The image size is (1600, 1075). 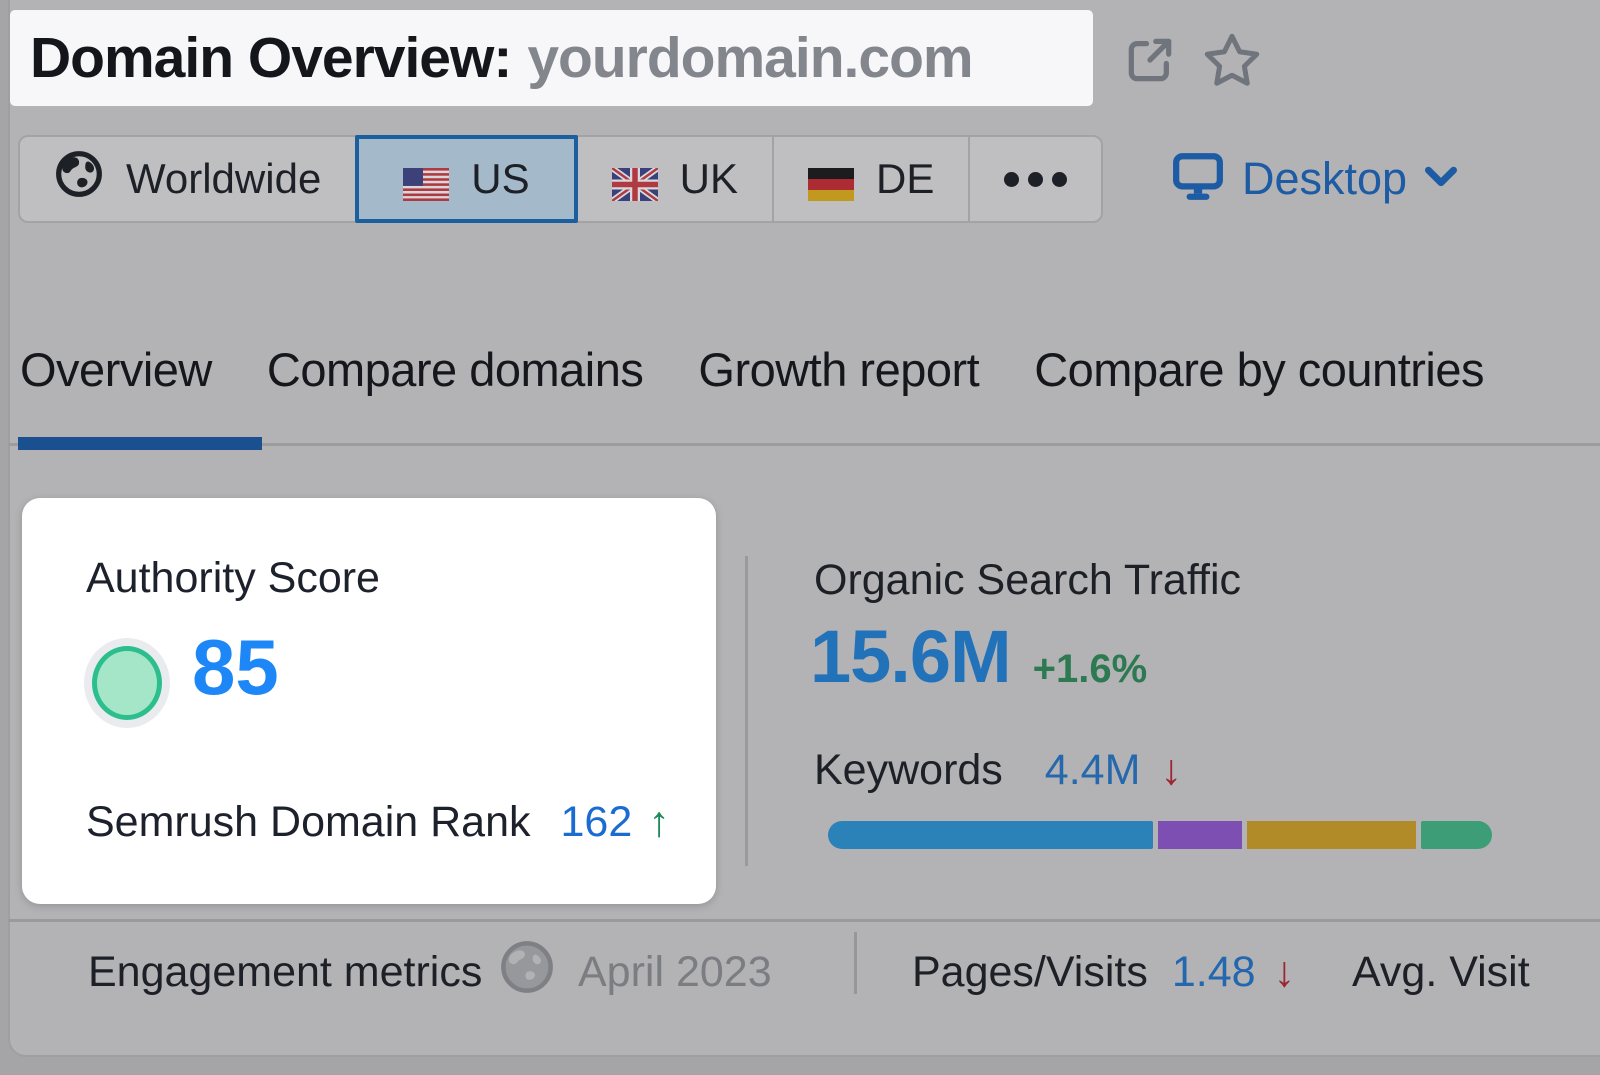 What do you see at coordinates (1027, 580) in the screenshot?
I see `organic-traffic-title: Organic Search Traffic` at bounding box center [1027, 580].